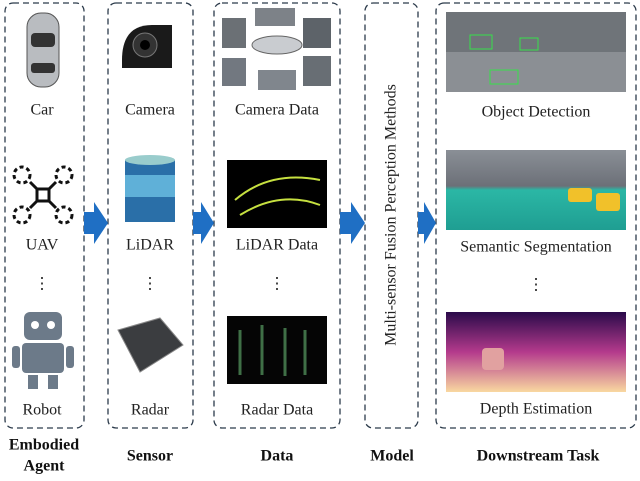 The width and height of the screenshot is (640, 481). I want to click on column-heading: Data, so click(277, 456).